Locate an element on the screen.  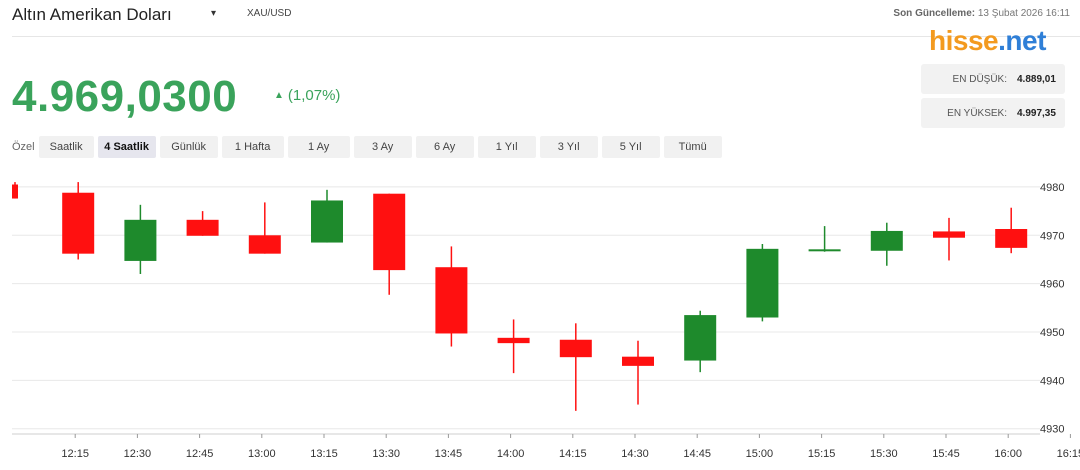
daily-low-box: EN DÜŞÜK: 4.889,01 is located at coordinates (993, 79).